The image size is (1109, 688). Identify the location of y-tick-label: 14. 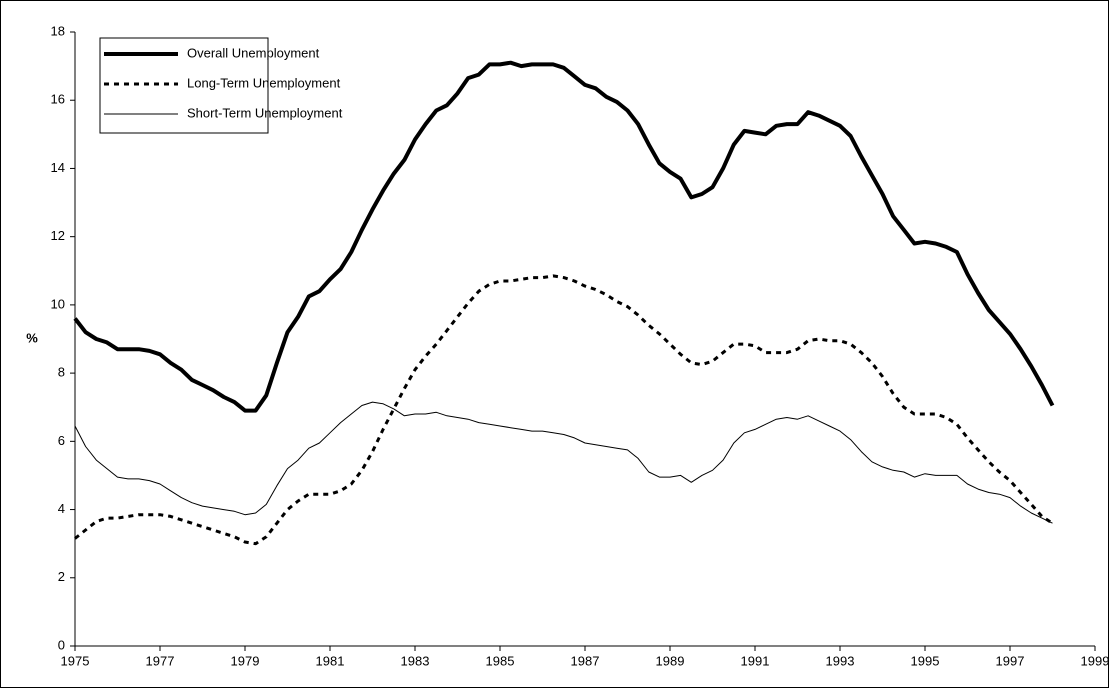
(58, 167).